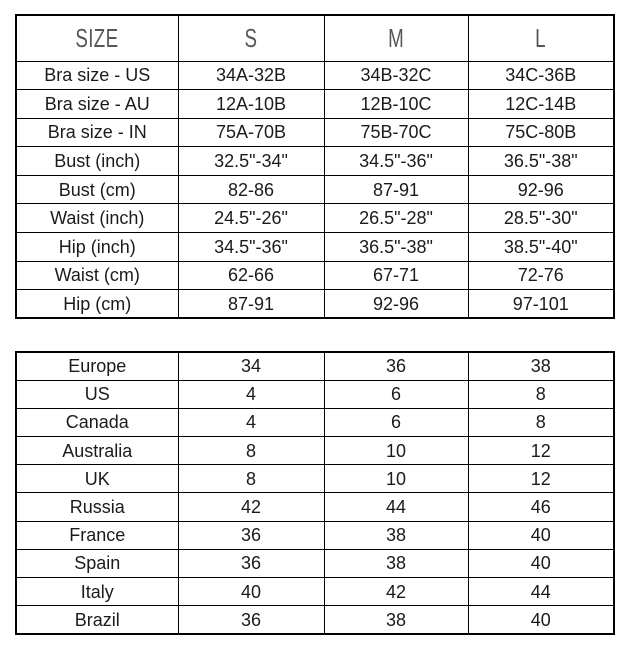  I want to click on size-s-header-cell: S, so click(251, 38).